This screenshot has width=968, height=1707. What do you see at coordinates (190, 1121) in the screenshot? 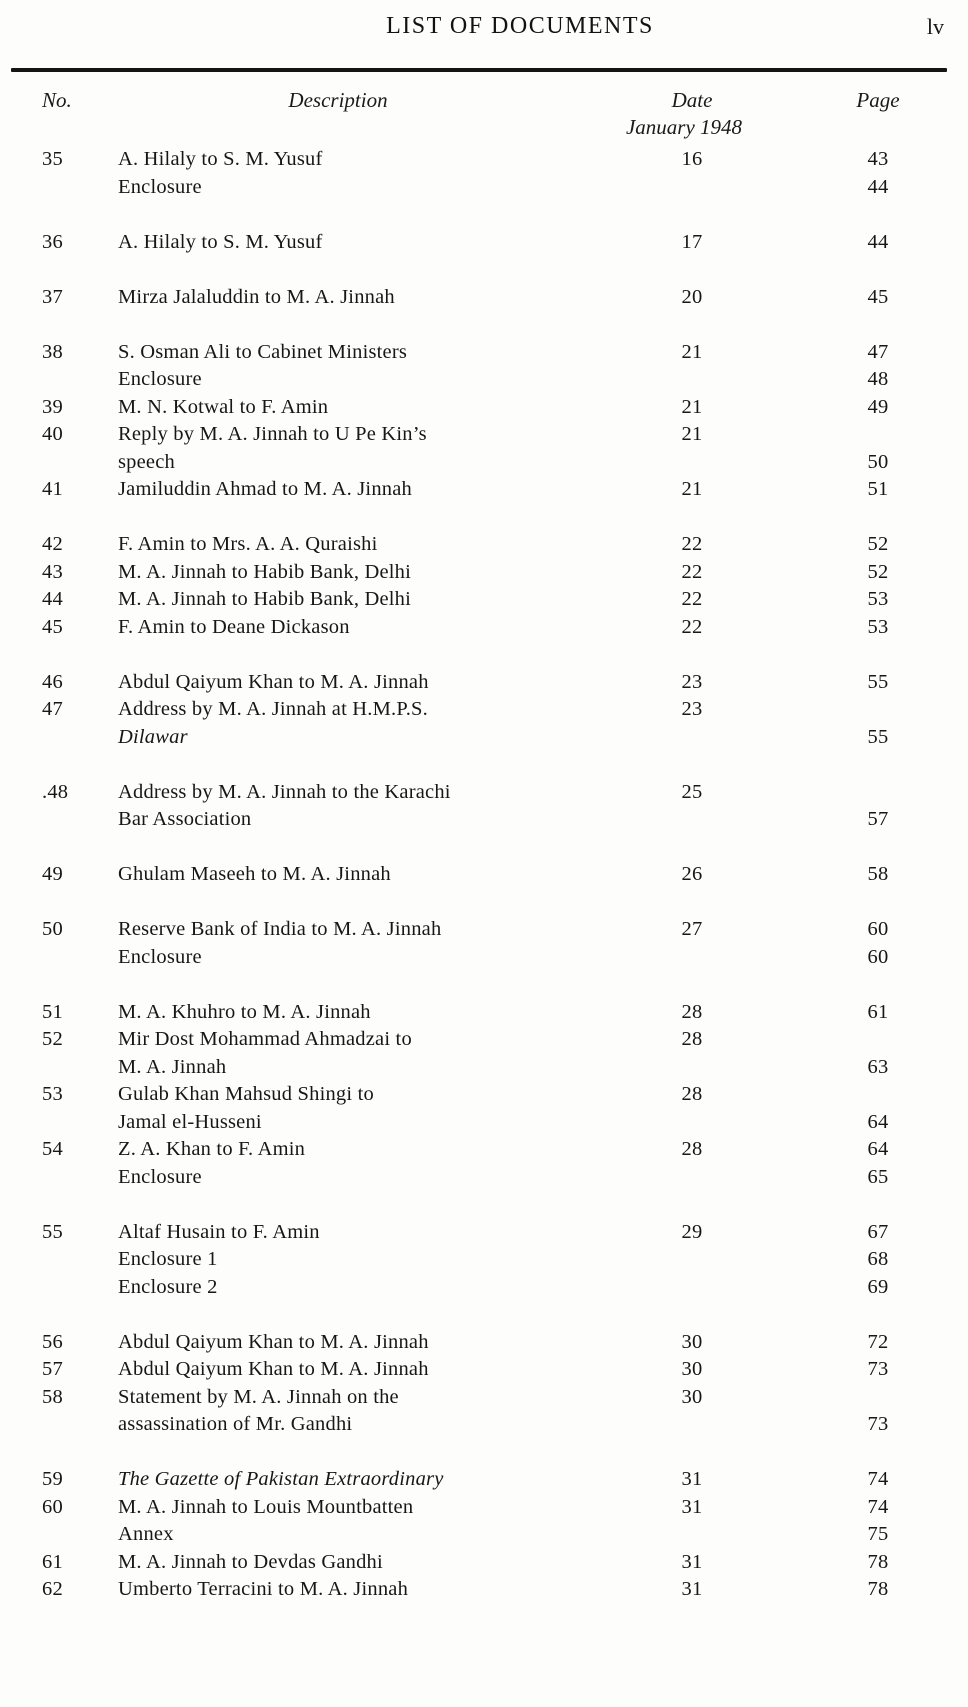
I see `doc-description: Jamal el-Husseni` at bounding box center [190, 1121].